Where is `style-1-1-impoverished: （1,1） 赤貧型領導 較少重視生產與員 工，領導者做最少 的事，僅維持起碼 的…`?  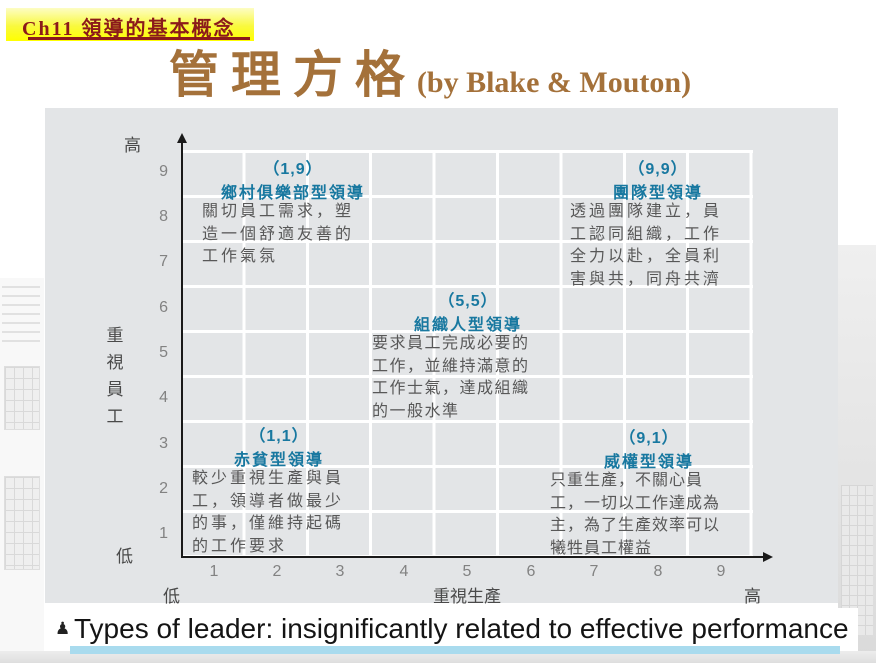 style-1-1-impoverished: （1,1） 赤貧型領導 較少重視生產與員 工，領導者做最少 的事，僅維持起碼 的… is located at coordinates (279, 490).